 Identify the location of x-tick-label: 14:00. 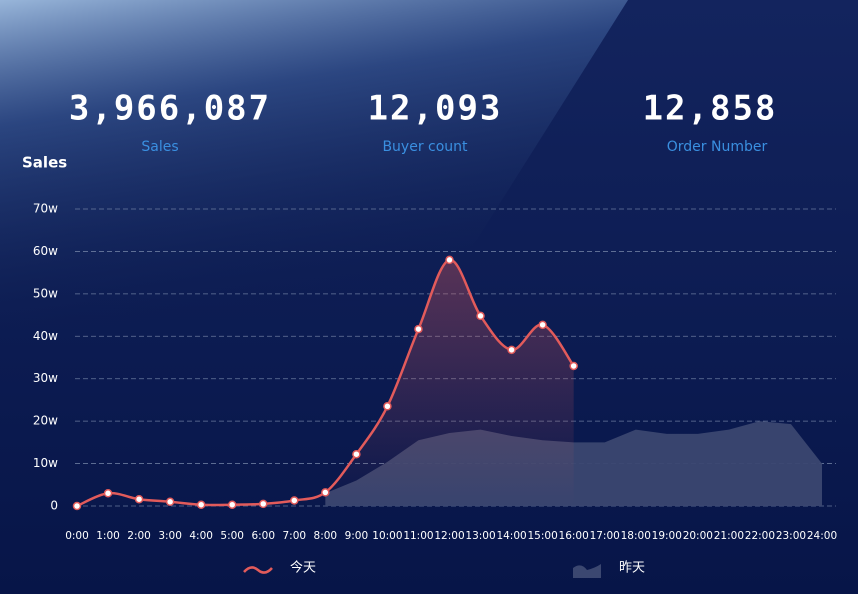
(511, 536).